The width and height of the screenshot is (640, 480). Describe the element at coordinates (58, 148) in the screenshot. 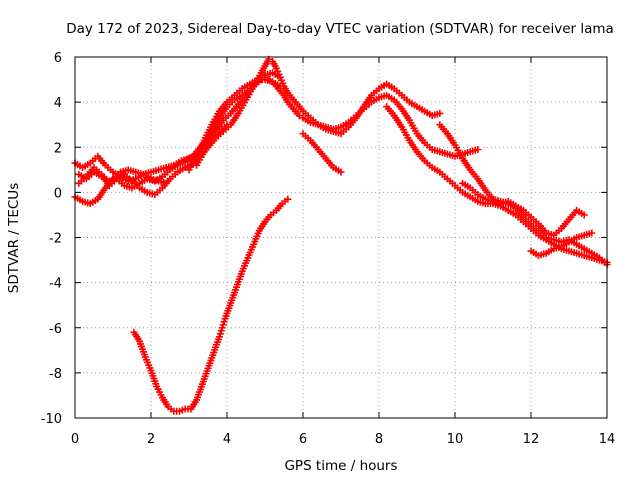

I see `y-tick-label: 2` at that location.